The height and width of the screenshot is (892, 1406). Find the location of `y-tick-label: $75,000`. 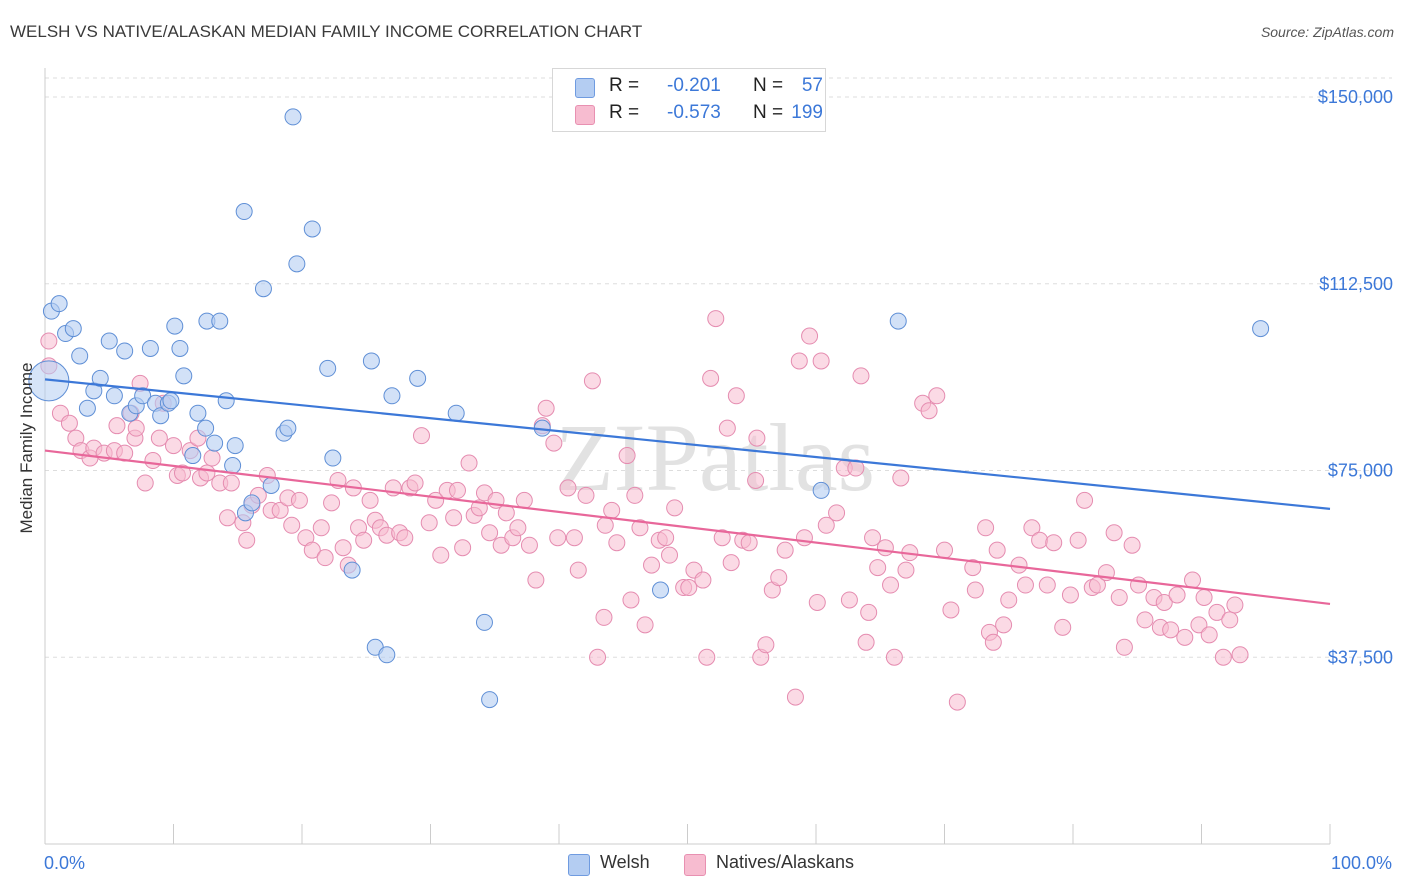

y-tick-label: $75,000 is located at coordinates (1360, 471).